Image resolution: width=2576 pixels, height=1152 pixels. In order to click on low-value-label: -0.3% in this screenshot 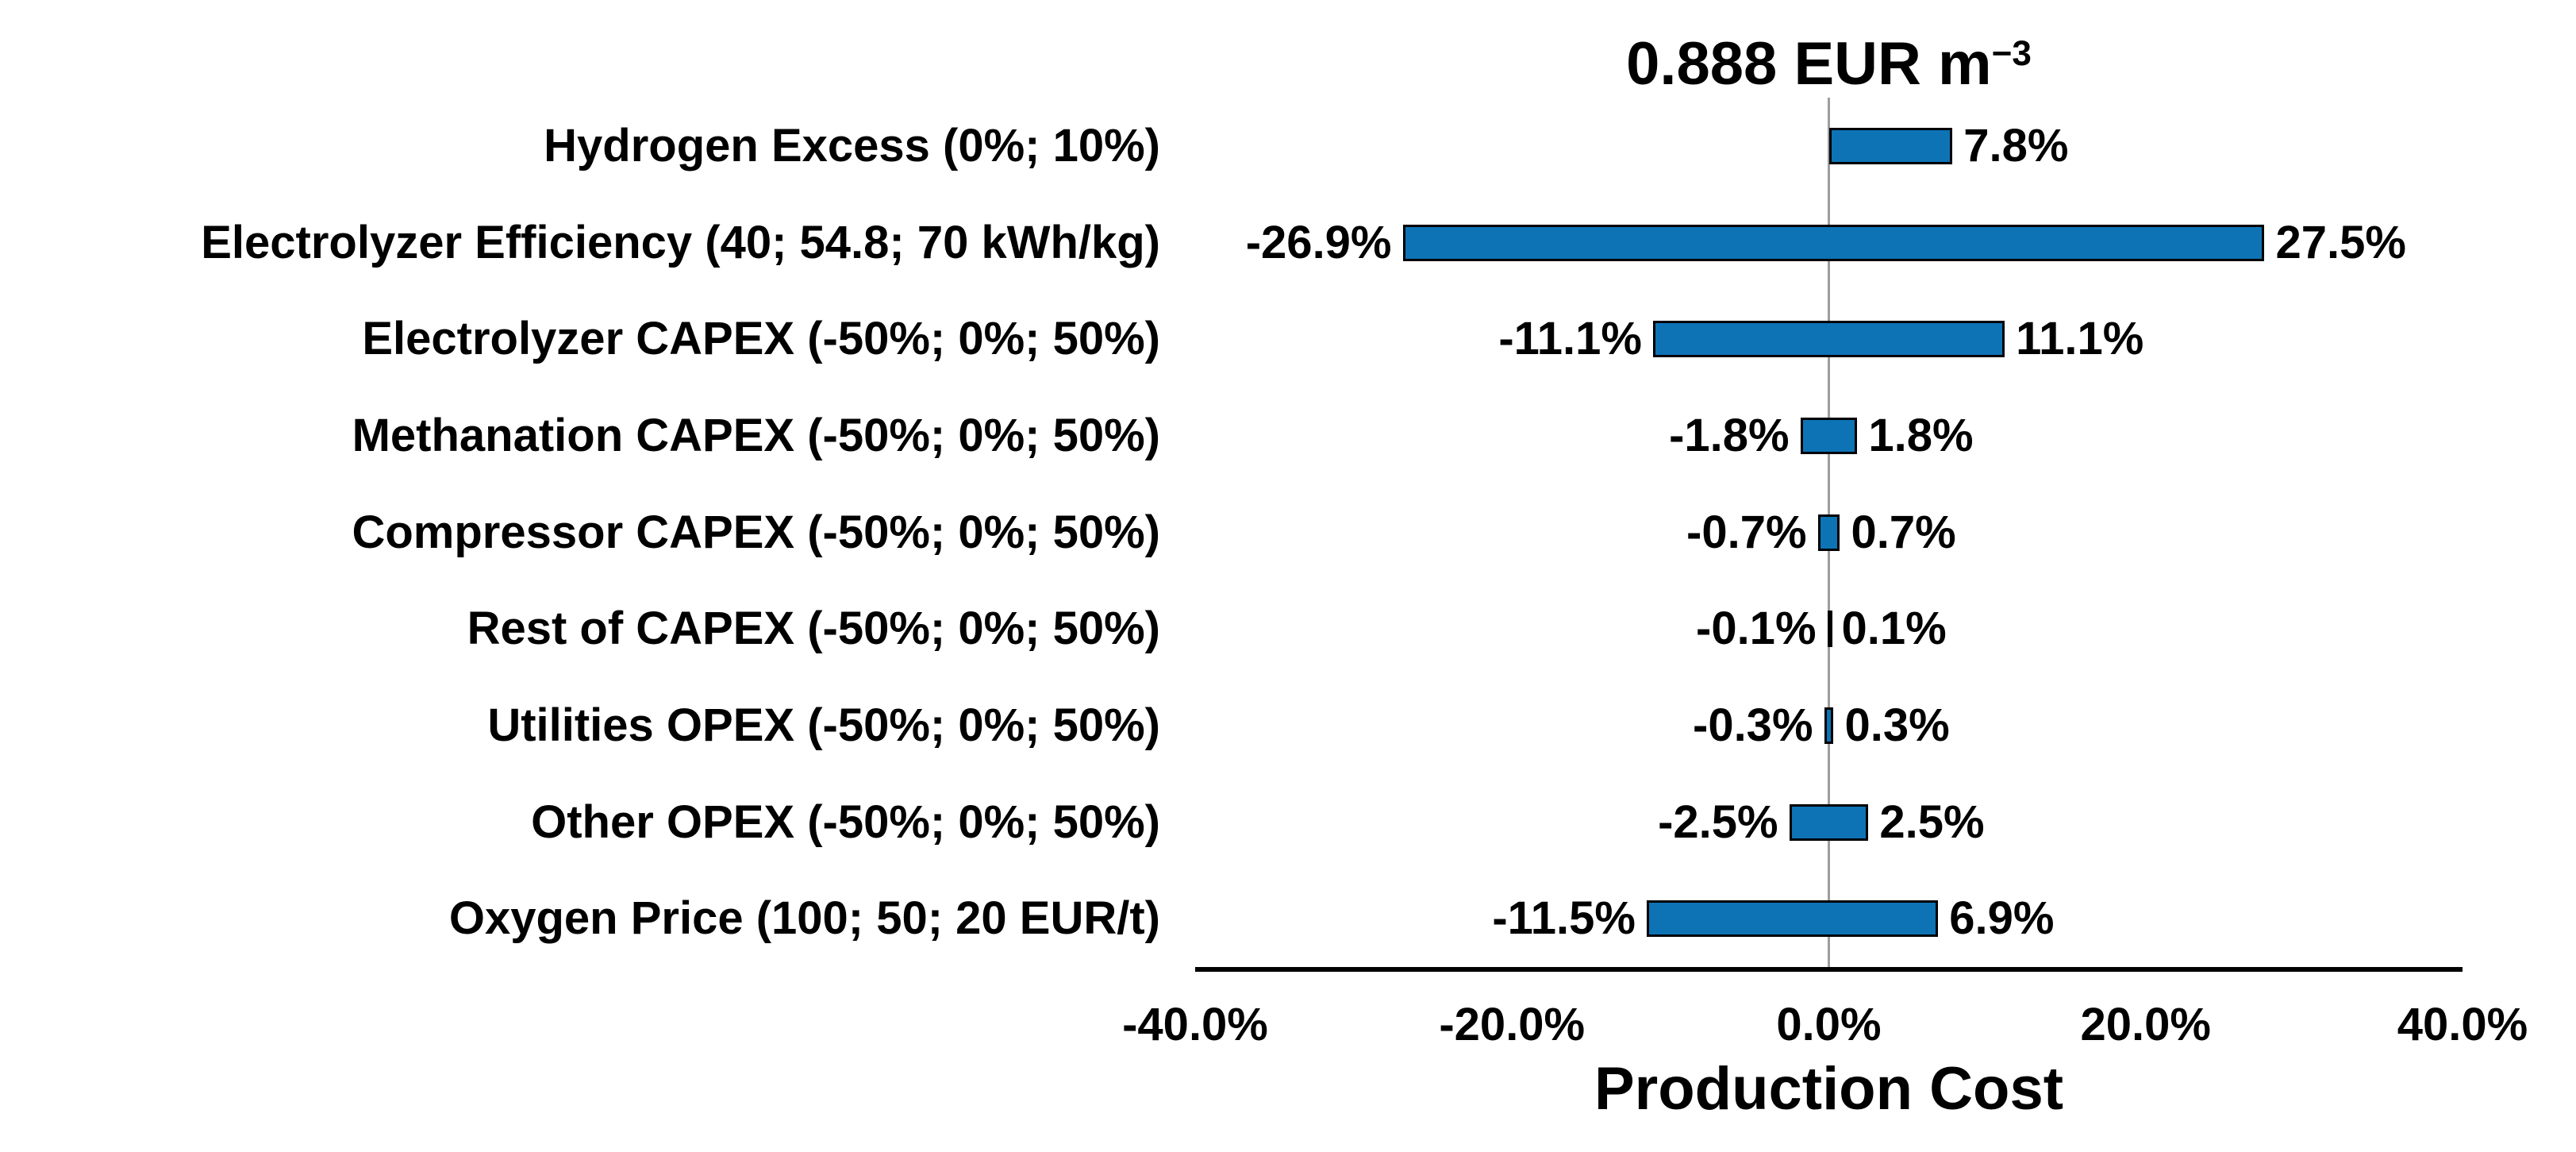, I will do `click(1753, 725)`.